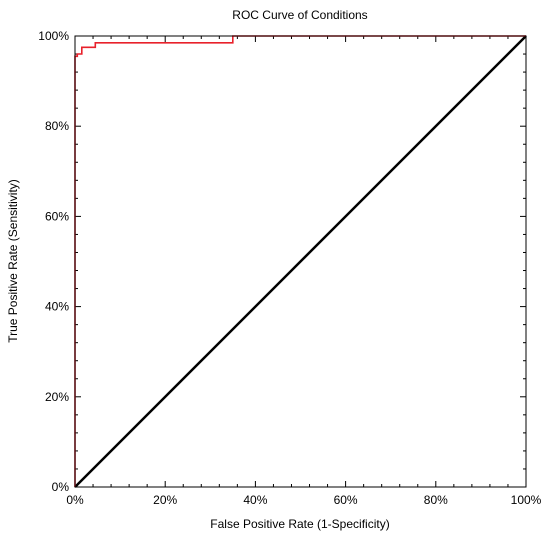 Image resolution: width=550 pixels, height=541 pixels. I want to click on x-tick-label: 0%, so click(75, 500).